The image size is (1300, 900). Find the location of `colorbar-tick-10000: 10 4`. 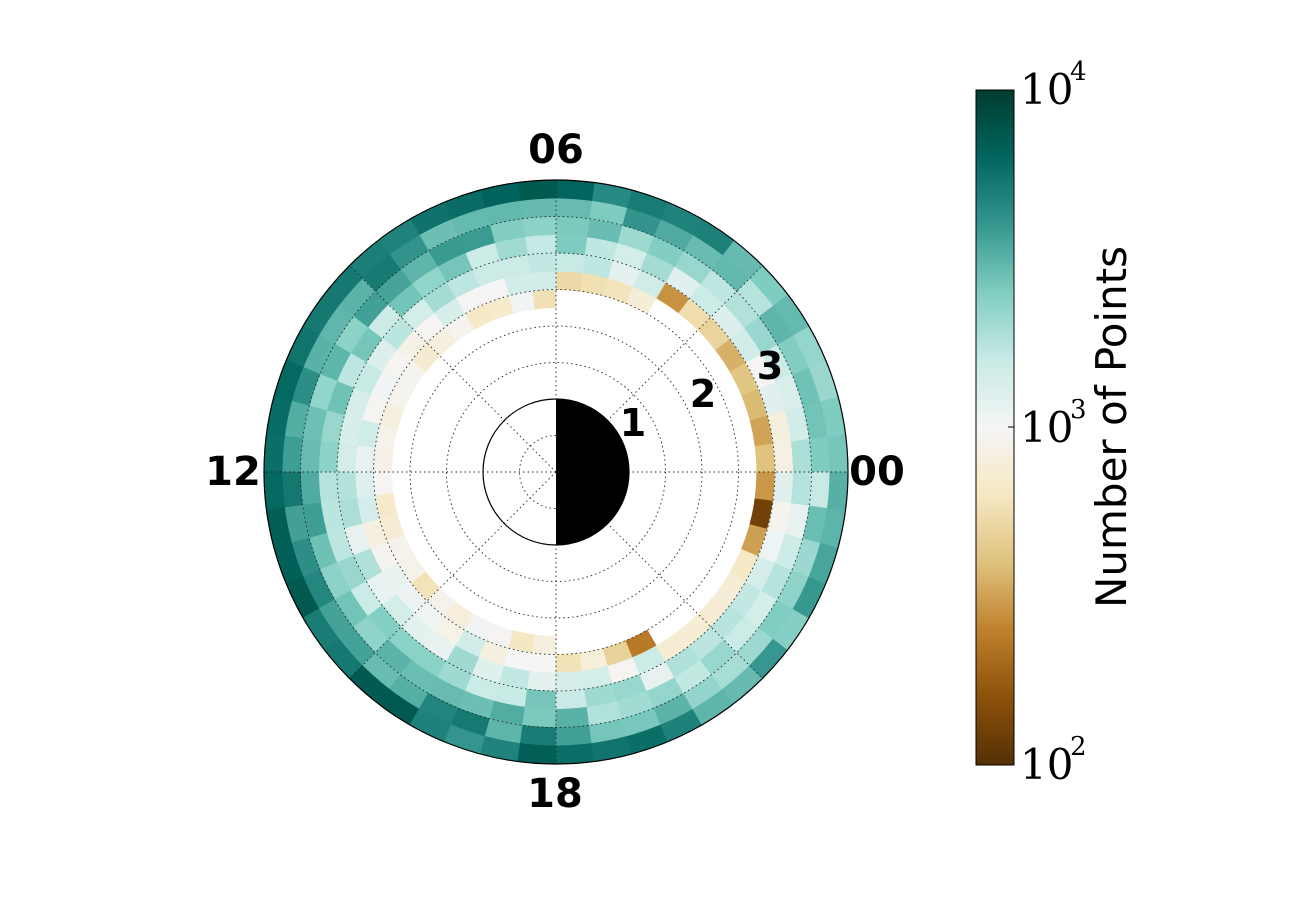

colorbar-tick-10000: 10 4 is located at coordinates (1053, 85).